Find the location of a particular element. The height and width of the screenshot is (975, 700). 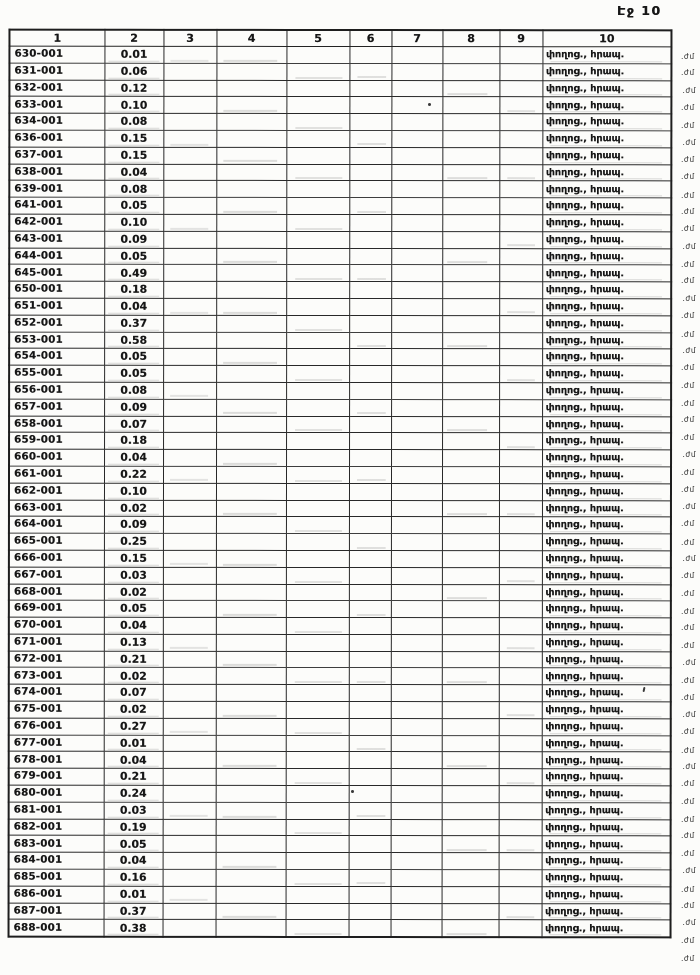

table-row: 630-001 0.01 փողոց., հրապ. is located at coordinates (340, 55).